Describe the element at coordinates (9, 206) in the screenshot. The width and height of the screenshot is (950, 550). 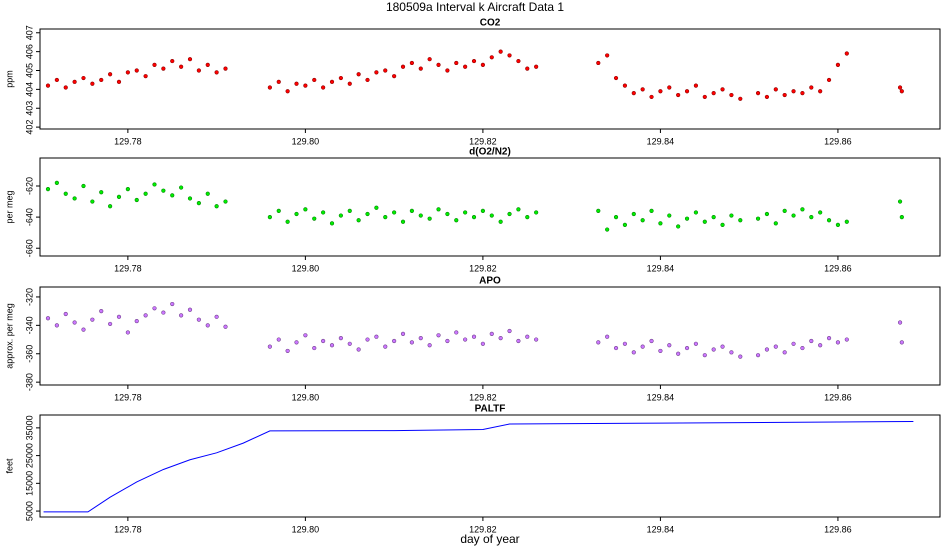
I see `y-axis-label: per meg` at that location.